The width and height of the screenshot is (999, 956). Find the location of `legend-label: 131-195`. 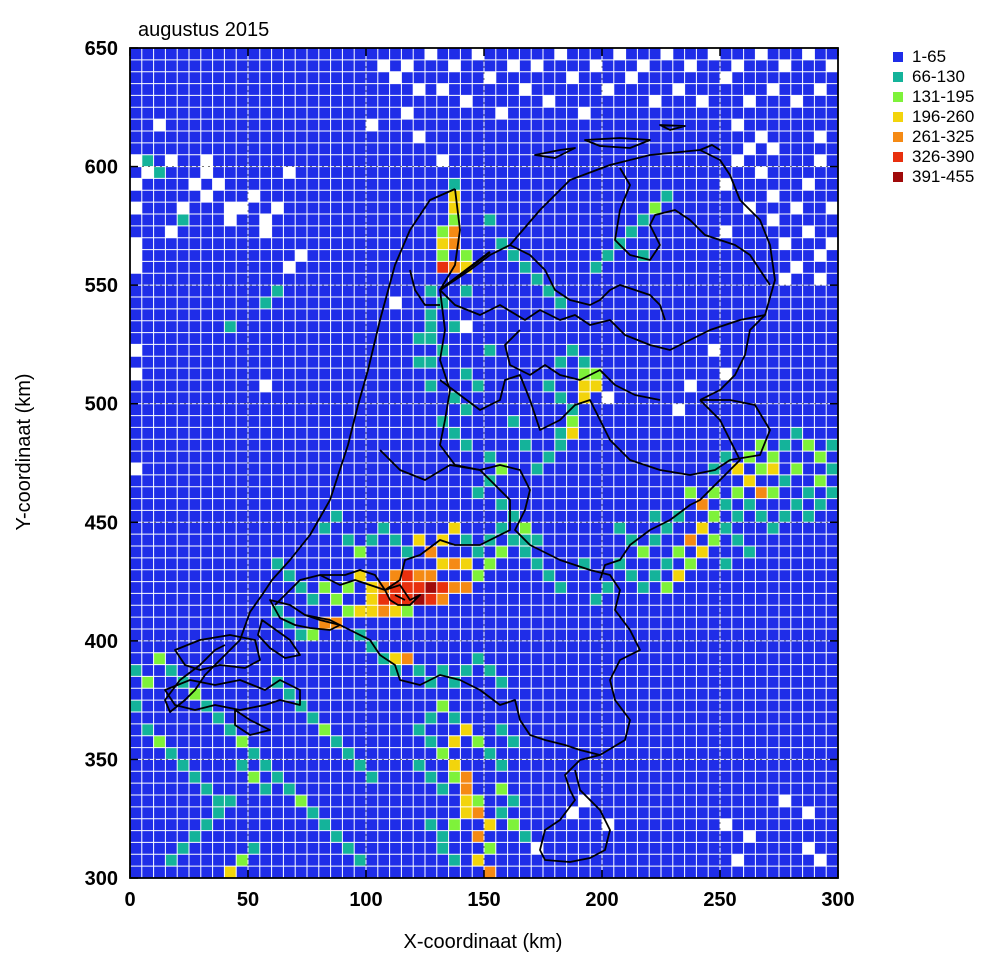

legend-label: 131-195 is located at coordinates (943, 96).